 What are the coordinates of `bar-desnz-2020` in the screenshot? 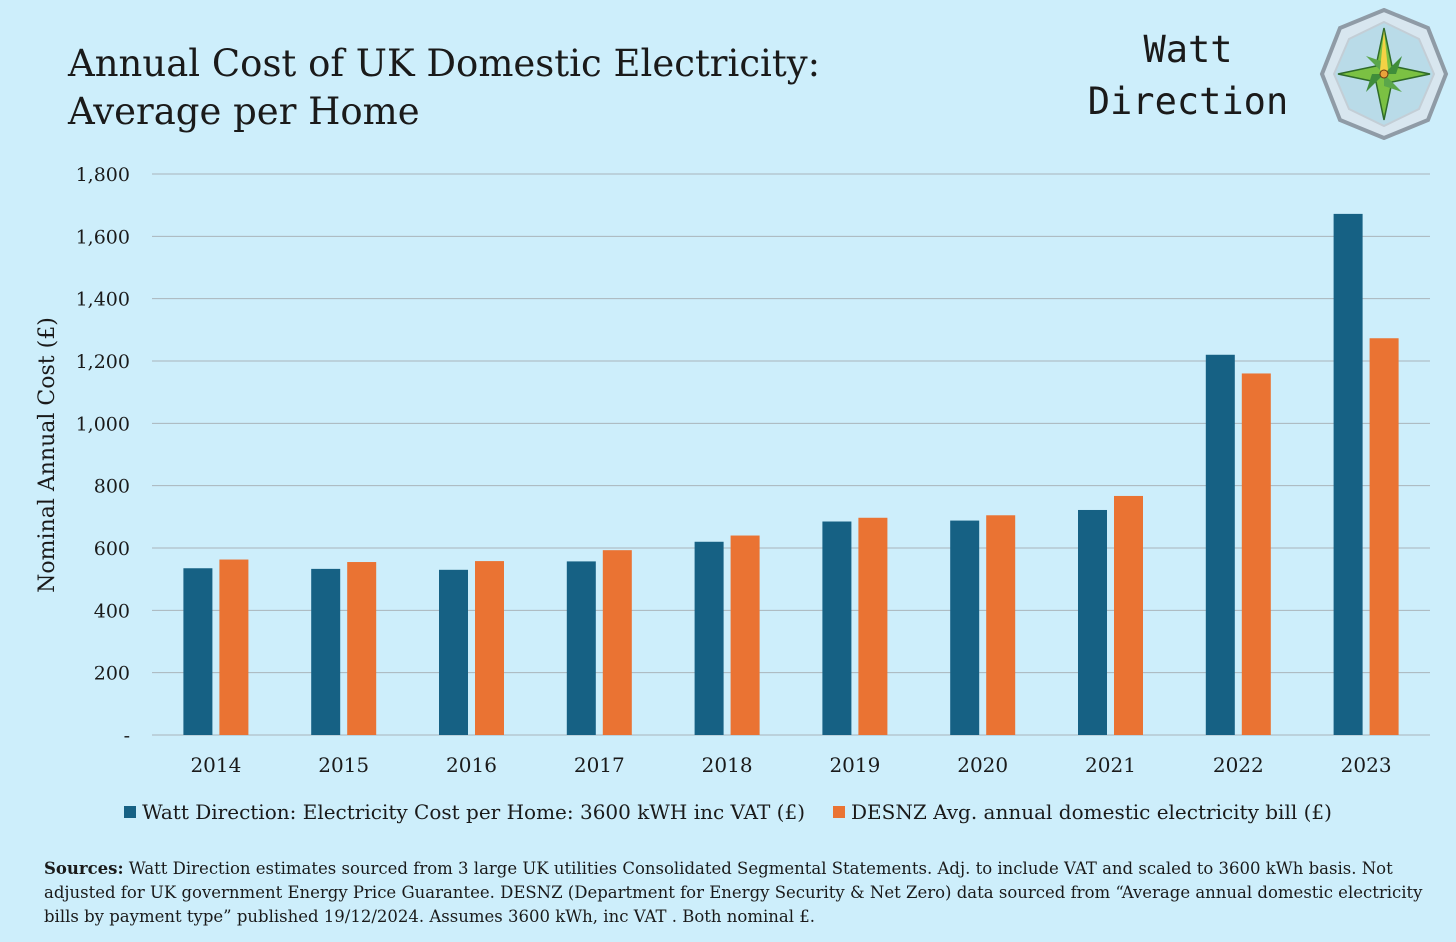 It's located at (1001, 625).